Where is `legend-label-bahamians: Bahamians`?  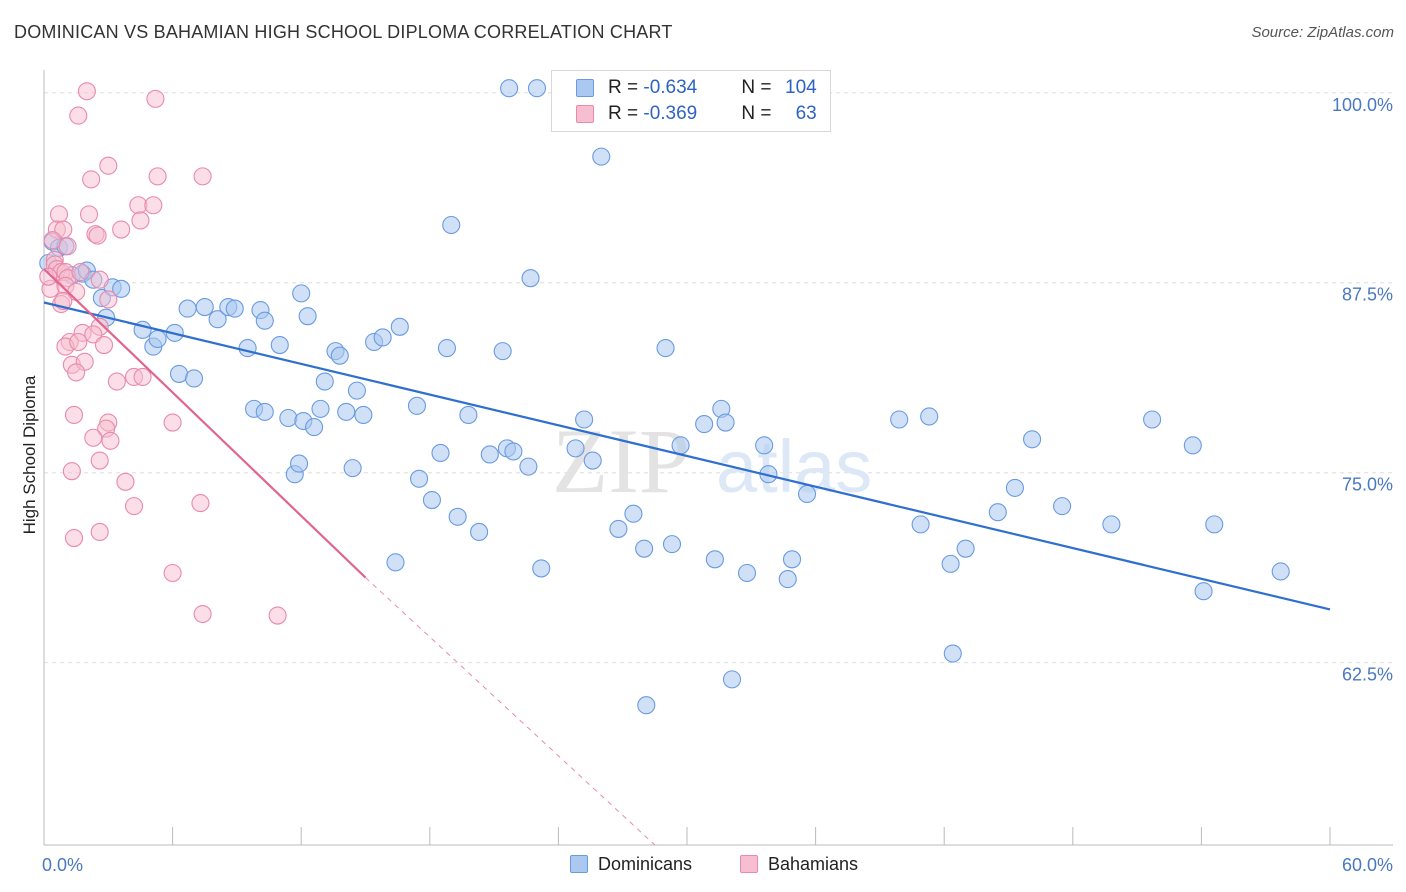
legend-label-bahamians: Bahamians is located at coordinates (813, 863).